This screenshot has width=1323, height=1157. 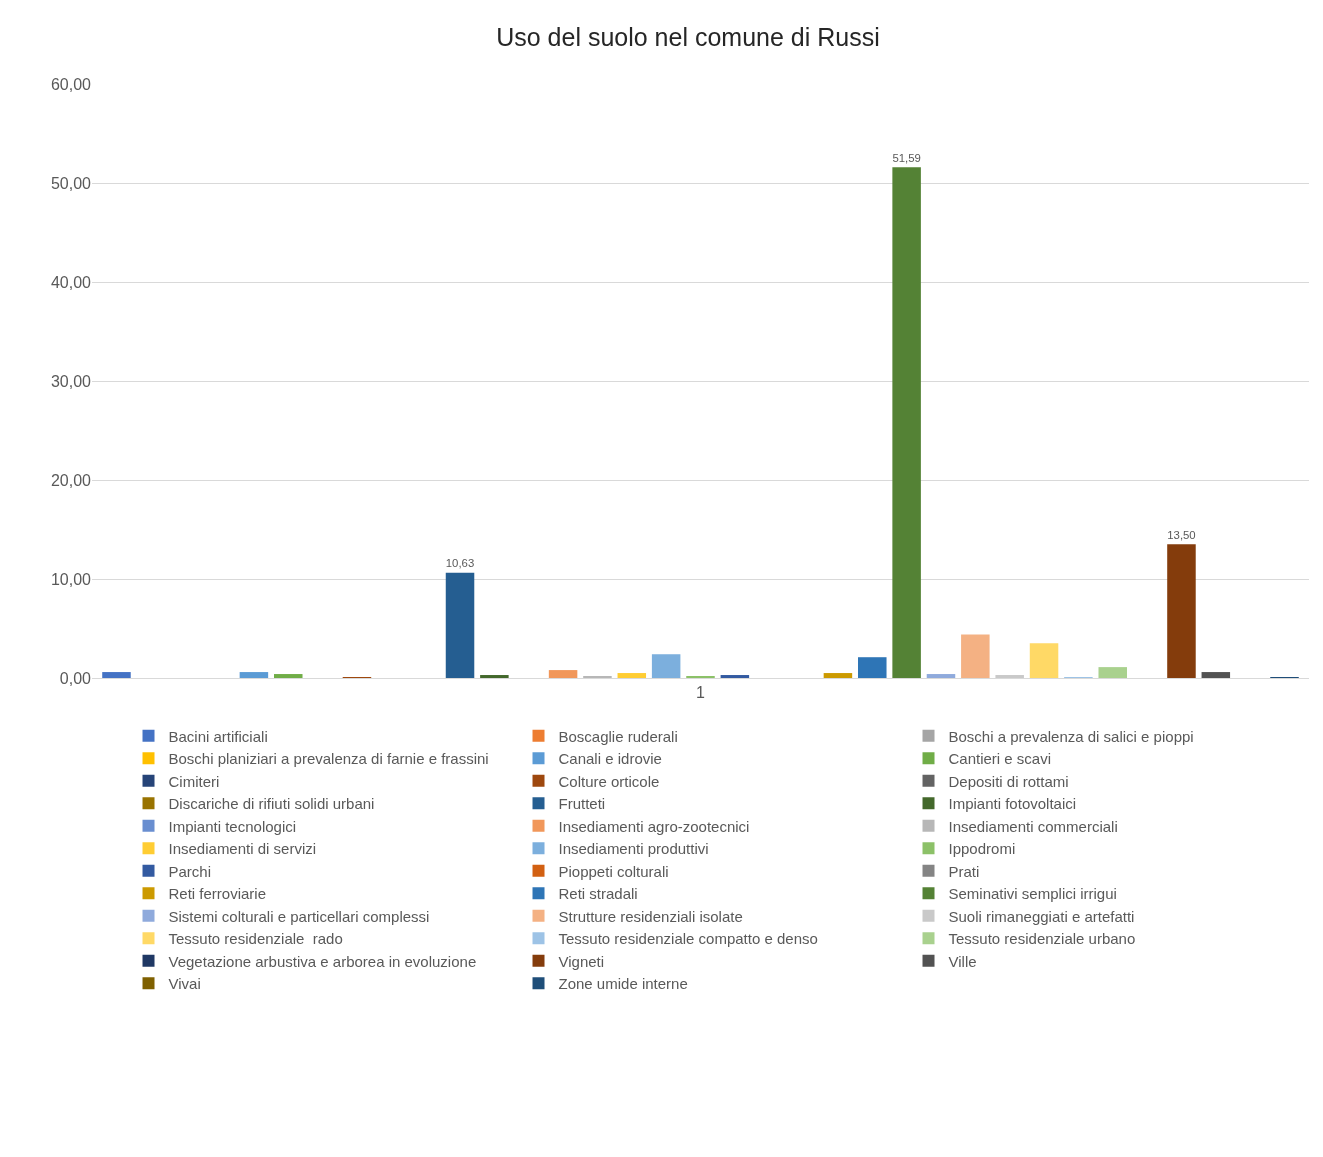 I want to click on y-tick-label: 60,00, so click(x=71, y=84).